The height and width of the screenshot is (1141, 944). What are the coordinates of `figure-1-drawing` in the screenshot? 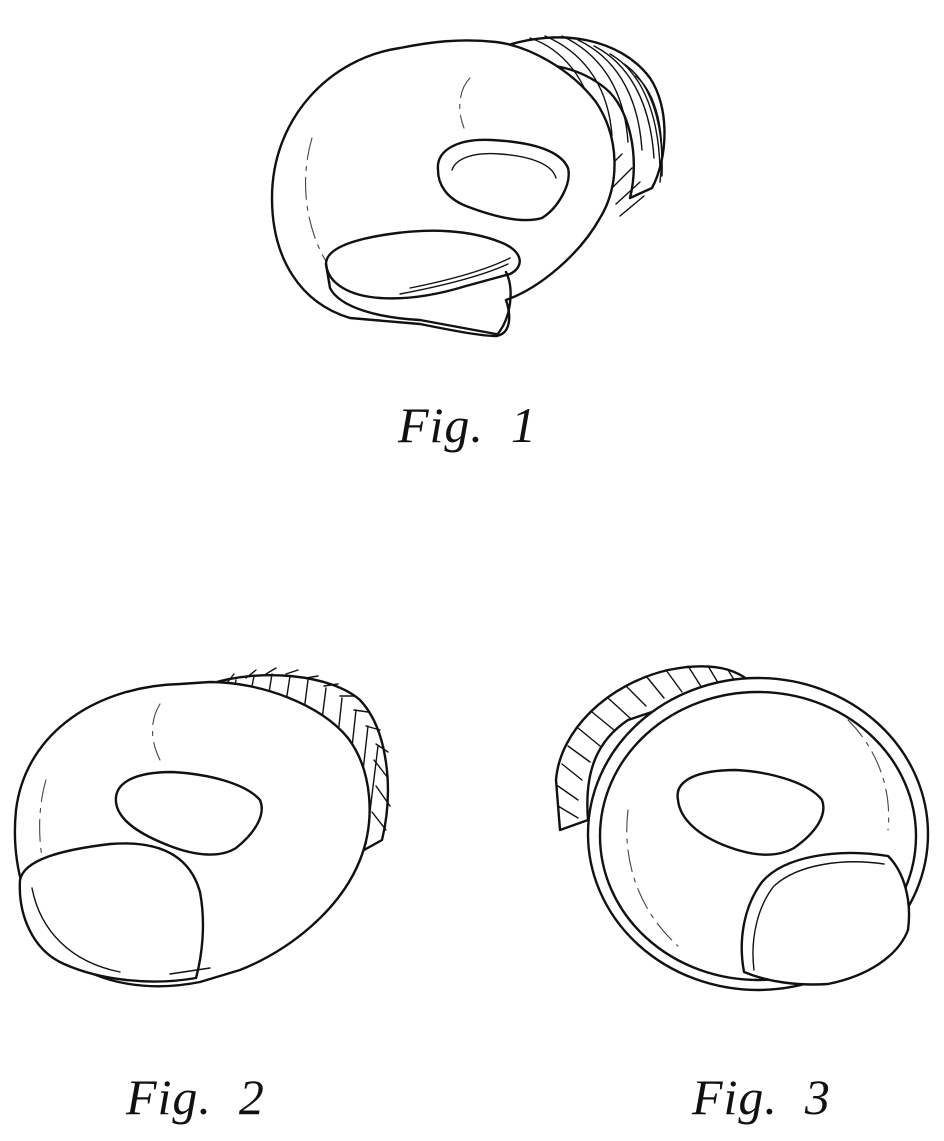 It's located at (470, 183).